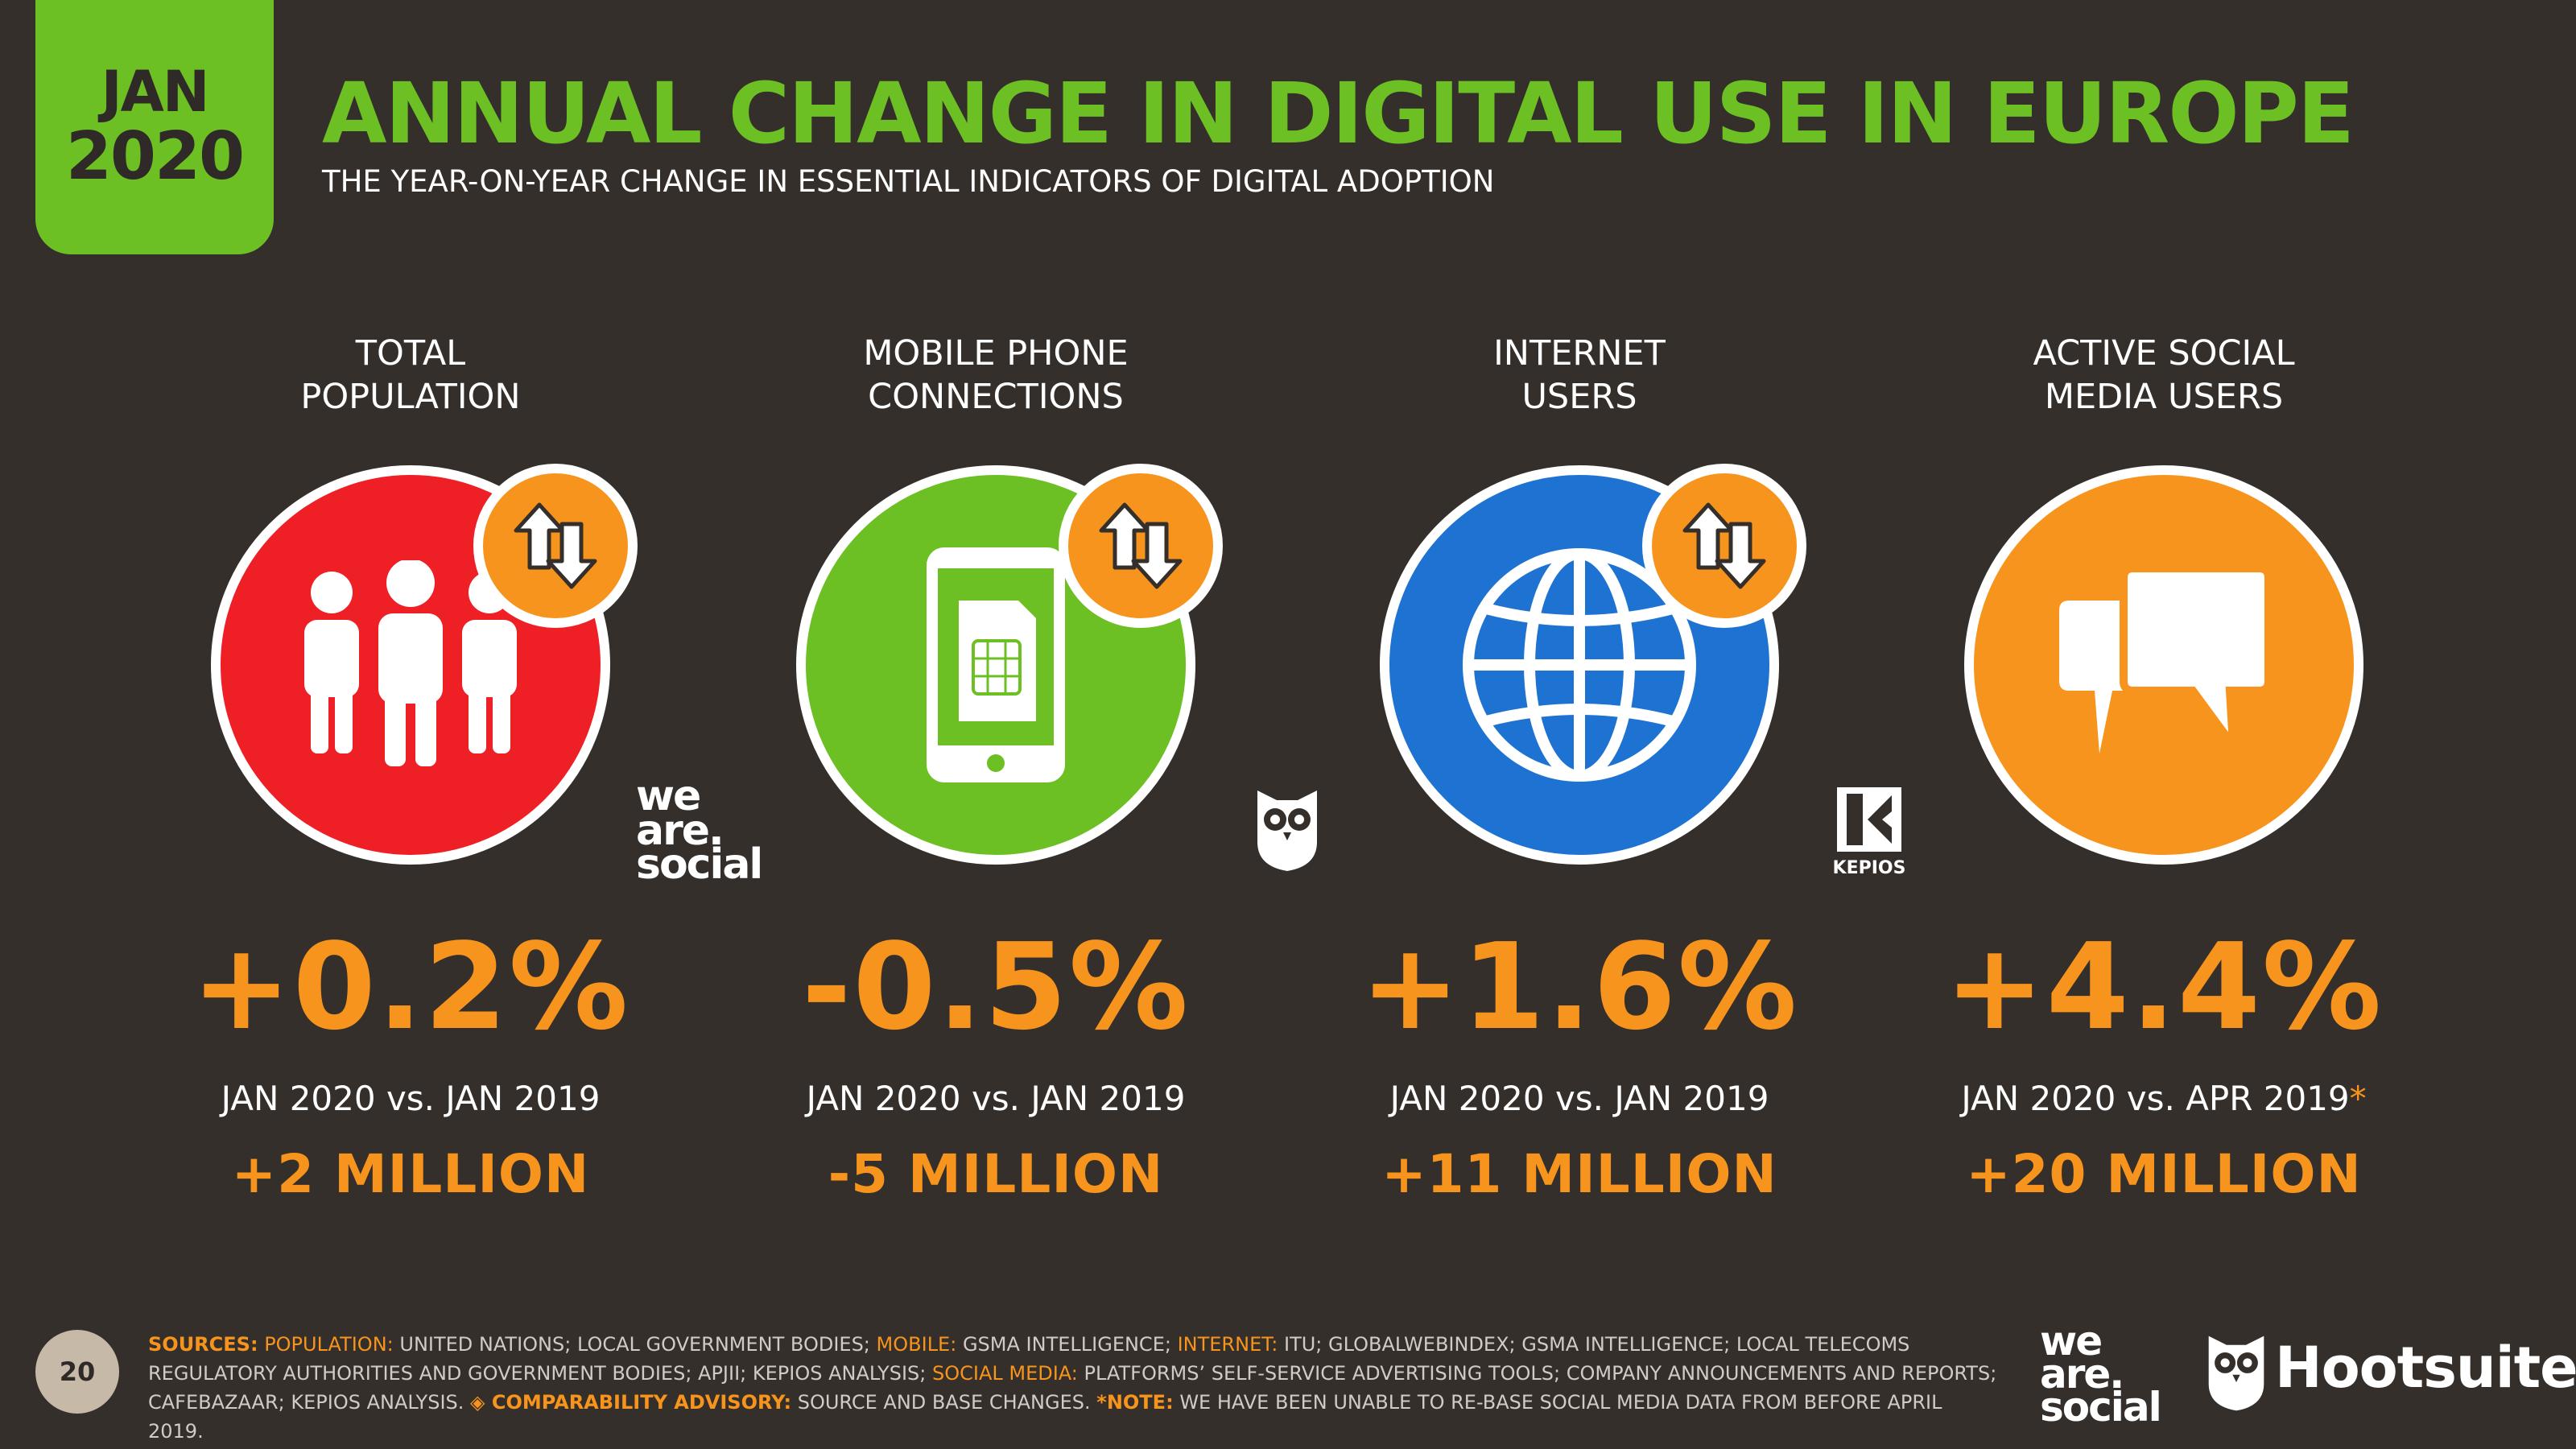 The width and height of the screenshot is (2576, 1449). Describe the element at coordinates (996, 987) in the screenshot. I see `mobile-change-value: -0.5%` at that location.